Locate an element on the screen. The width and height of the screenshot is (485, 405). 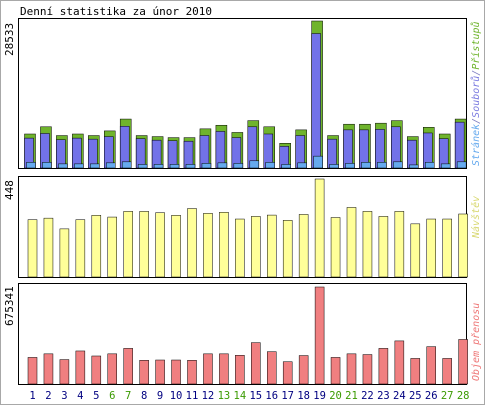
legend-hits: Přístupů is located at coordinates (476, 45).